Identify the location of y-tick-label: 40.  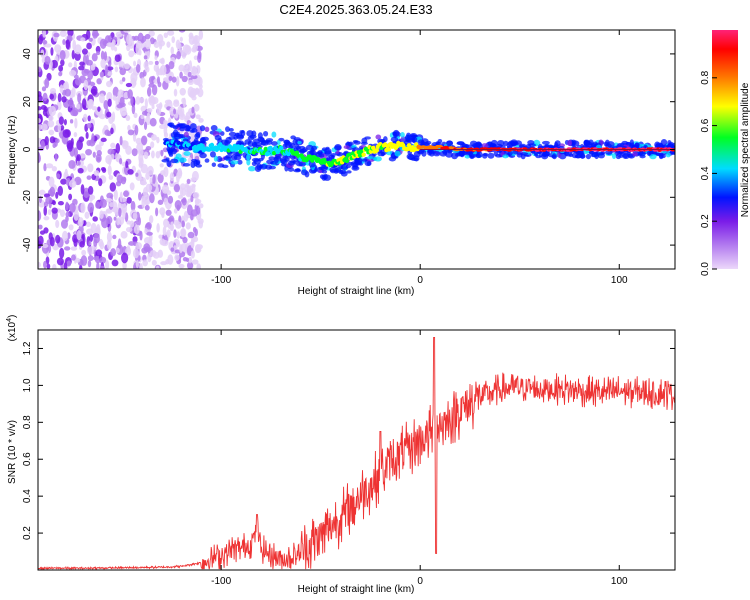
(27, 54).